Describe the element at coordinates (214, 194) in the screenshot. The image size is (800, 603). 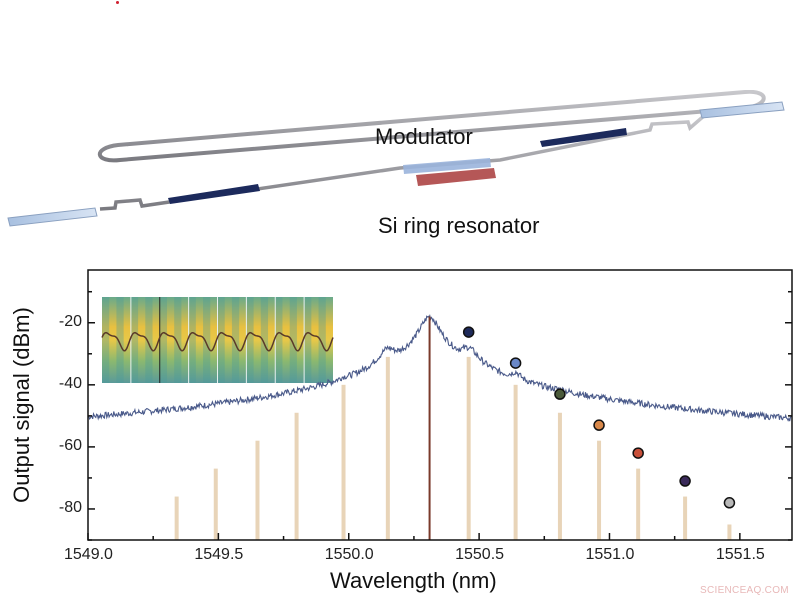
I see `left-taper` at that location.